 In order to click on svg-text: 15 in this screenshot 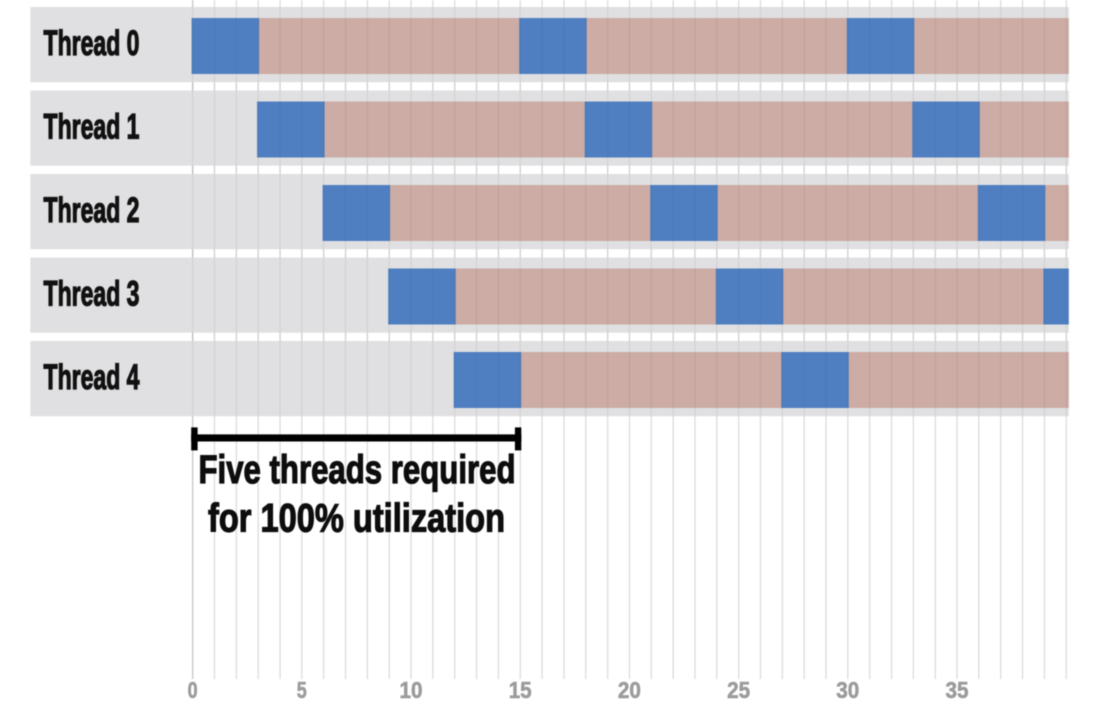, I will do `click(520, 690)`.